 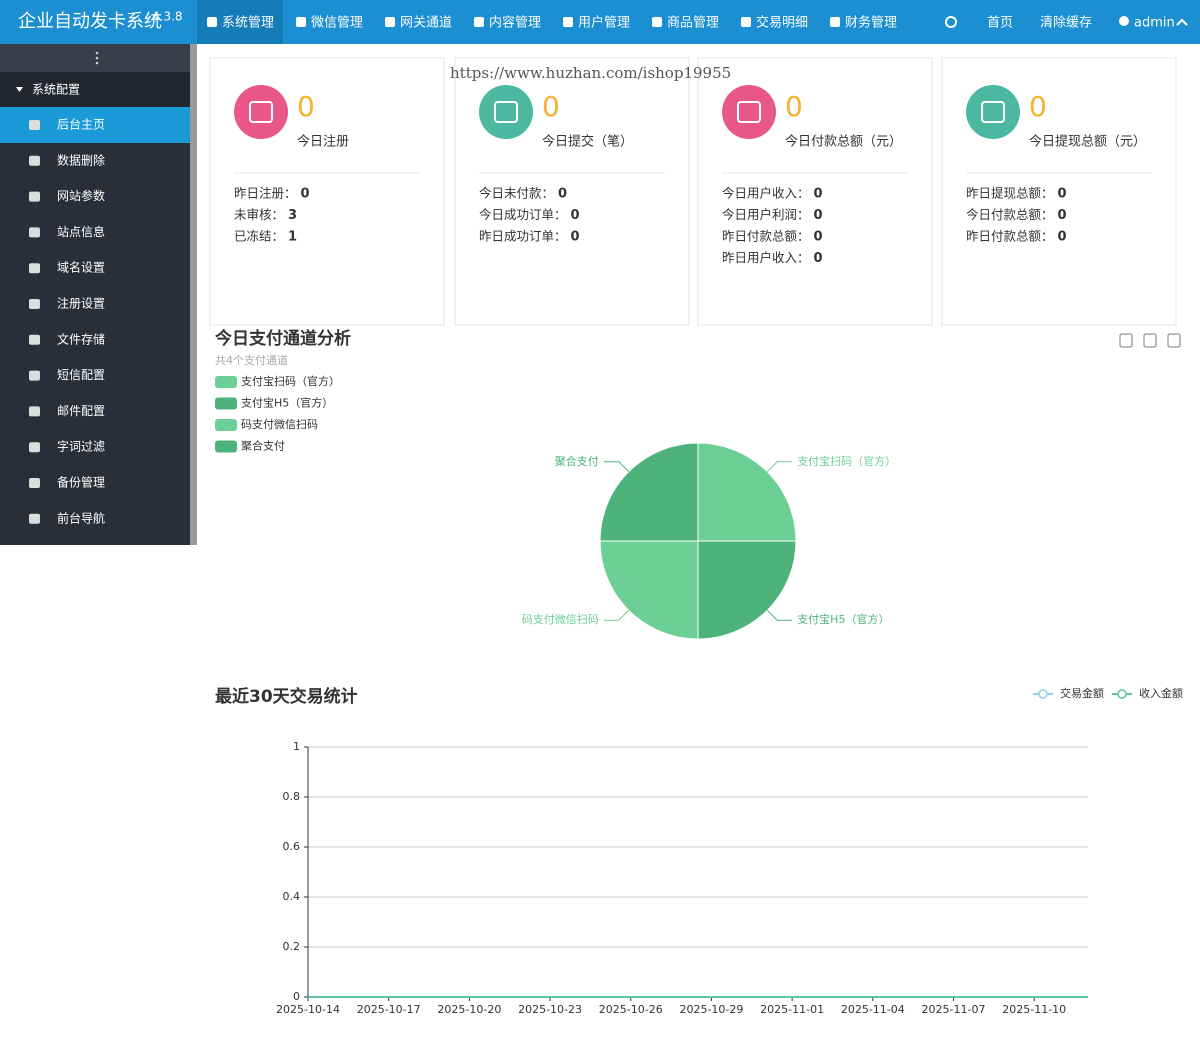 I want to click on card-label: 今日提交（笔）, so click(x=587, y=142).